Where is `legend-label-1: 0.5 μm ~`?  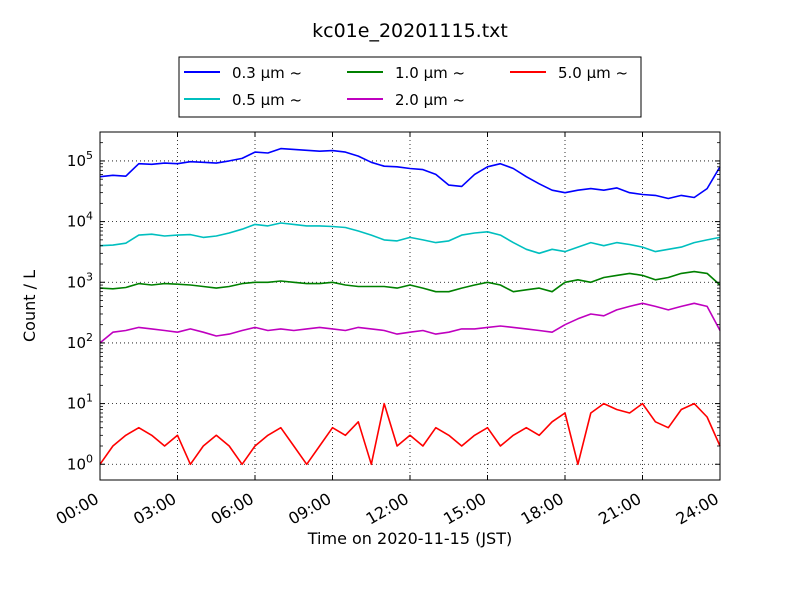
legend-label-1: 0.5 μm ~ is located at coordinates (267, 100).